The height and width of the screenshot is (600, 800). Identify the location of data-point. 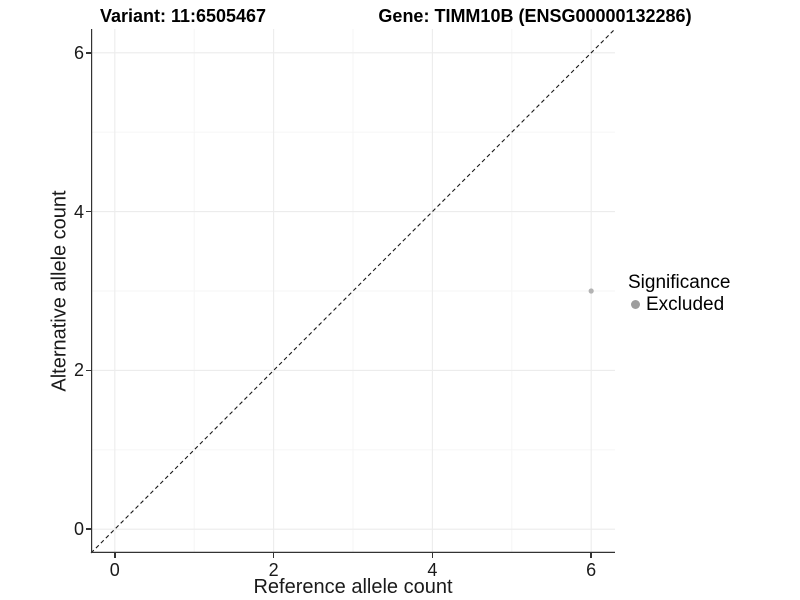
(591, 291).